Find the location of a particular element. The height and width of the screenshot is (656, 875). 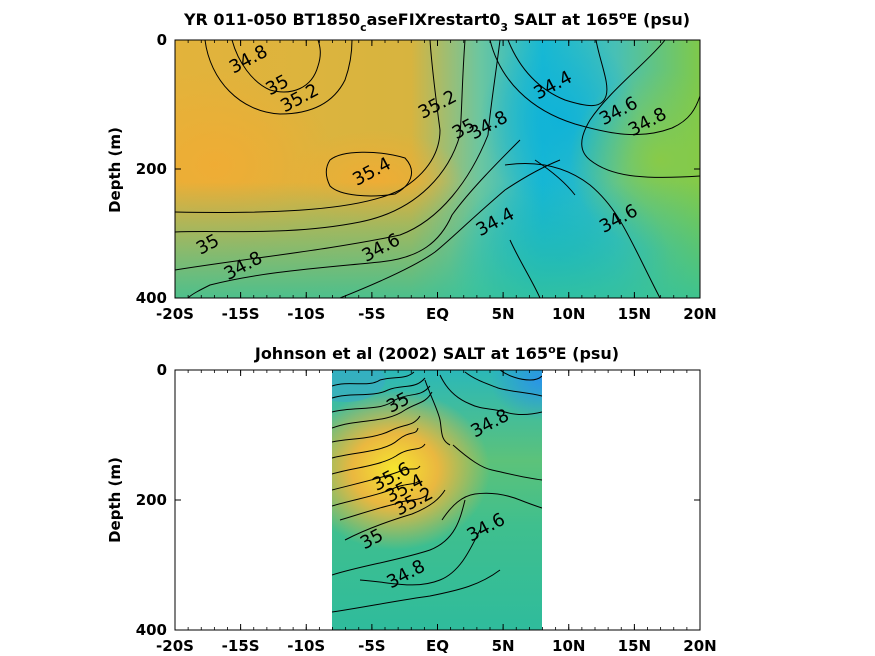

bottom-y-tick-label: 0 is located at coordinates (162, 370).